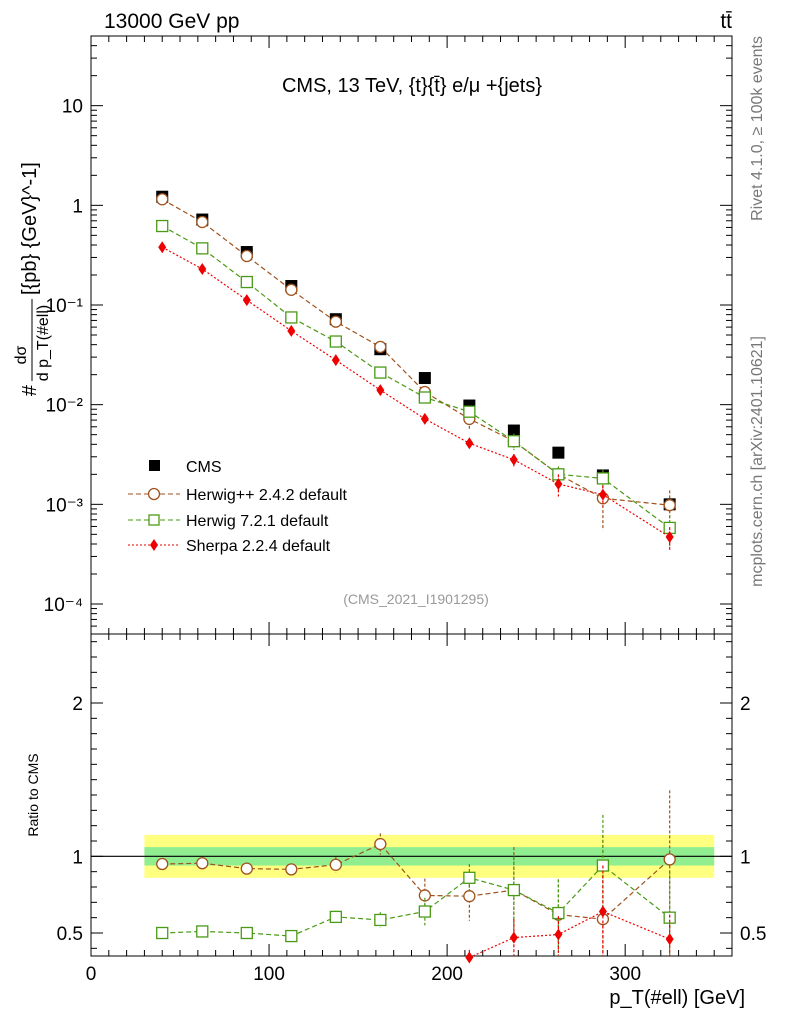  Describe the element at coordinates (753, 934) in the screenshot. I see `ratio-y-tick-label-right: 0.5` at that location.